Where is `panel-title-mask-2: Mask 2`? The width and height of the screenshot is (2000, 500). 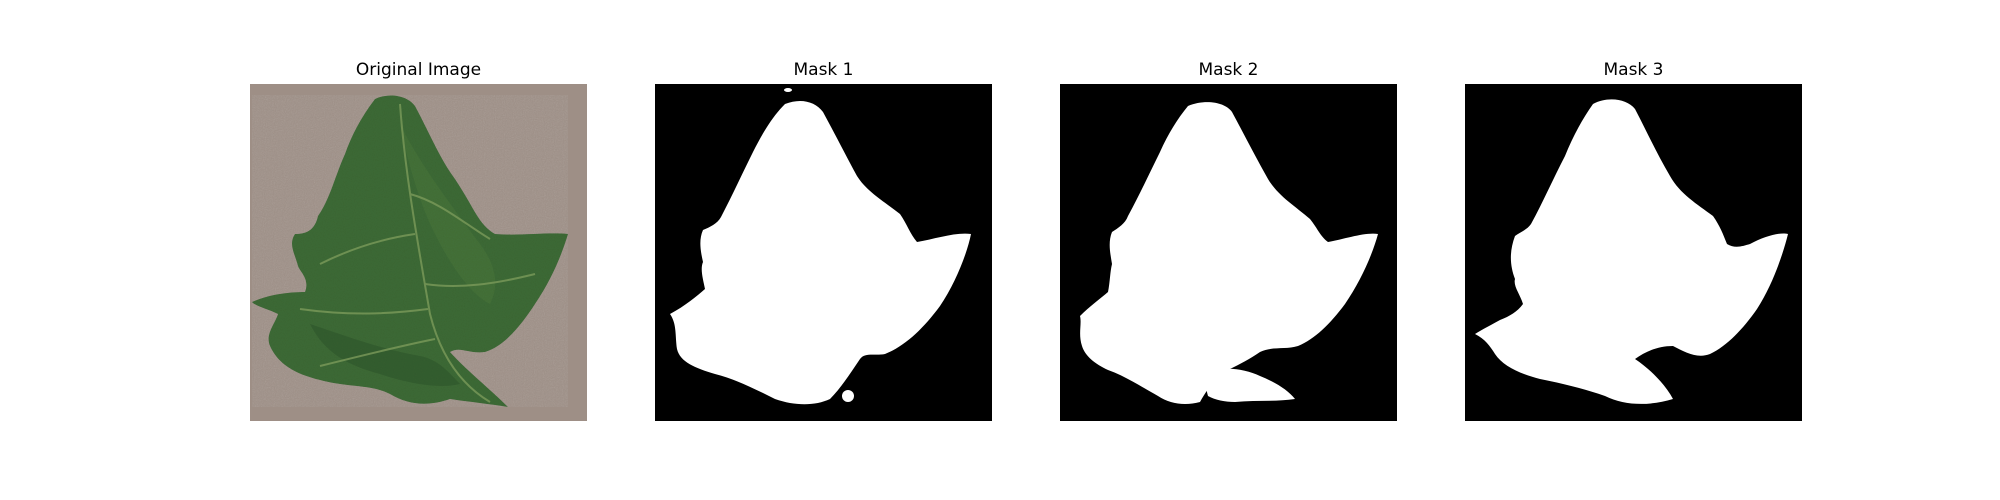
panel-title-mask-2: Mask 2 is located at coordinates (1228, 70).